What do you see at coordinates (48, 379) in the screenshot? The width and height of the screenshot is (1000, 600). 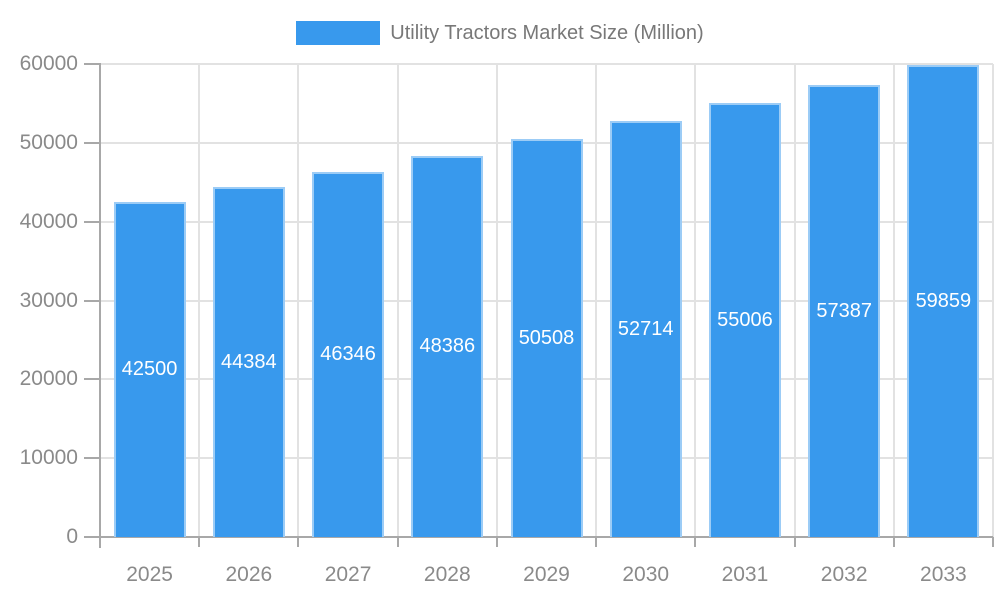 I see `y-axis-tick-label: 20000` at bounding box center [48, 379].